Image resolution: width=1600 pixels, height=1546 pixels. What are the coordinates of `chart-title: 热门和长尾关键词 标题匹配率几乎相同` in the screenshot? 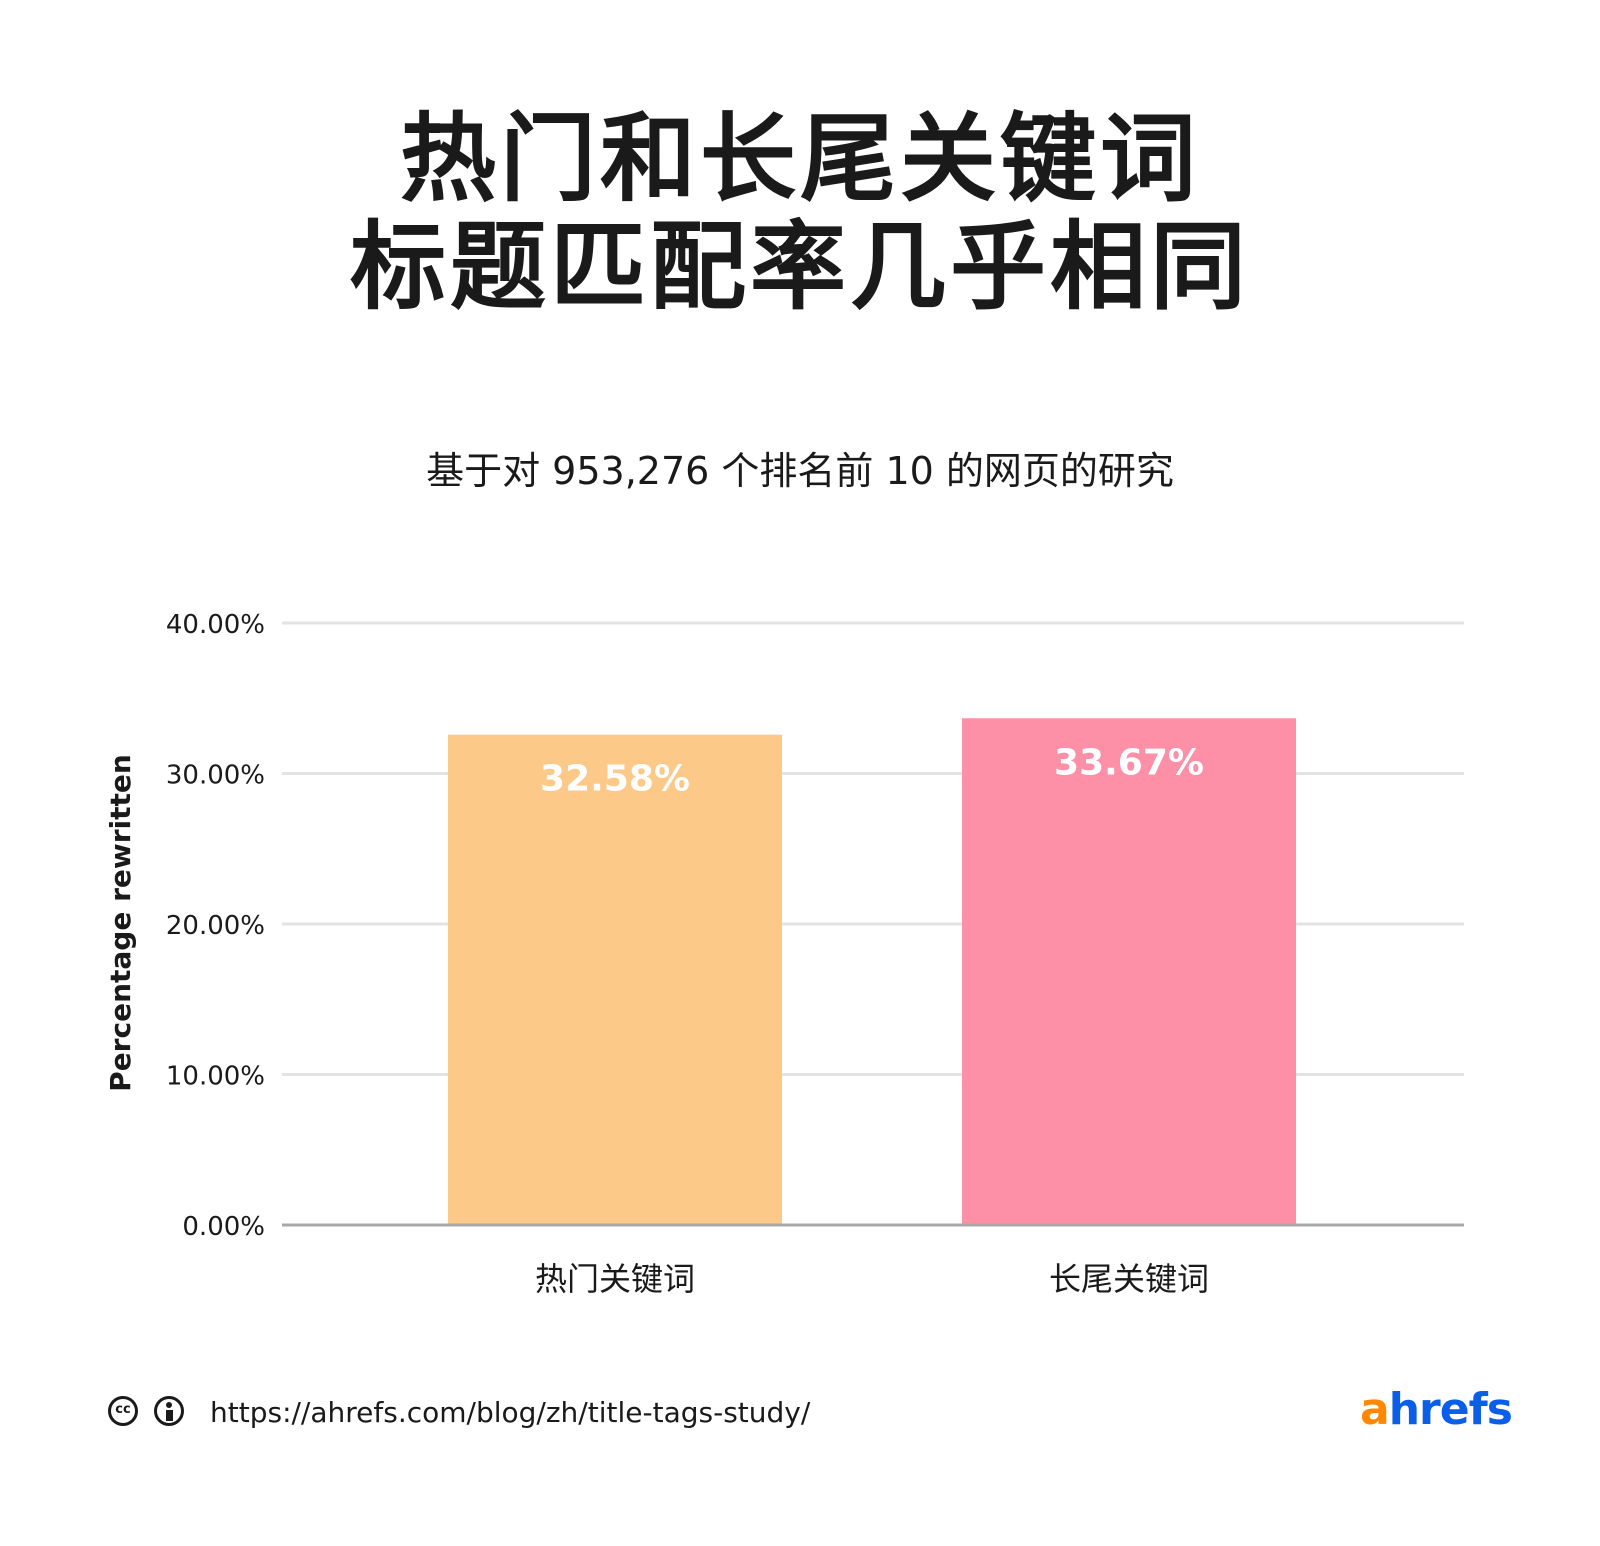 It's located at (800, 213).